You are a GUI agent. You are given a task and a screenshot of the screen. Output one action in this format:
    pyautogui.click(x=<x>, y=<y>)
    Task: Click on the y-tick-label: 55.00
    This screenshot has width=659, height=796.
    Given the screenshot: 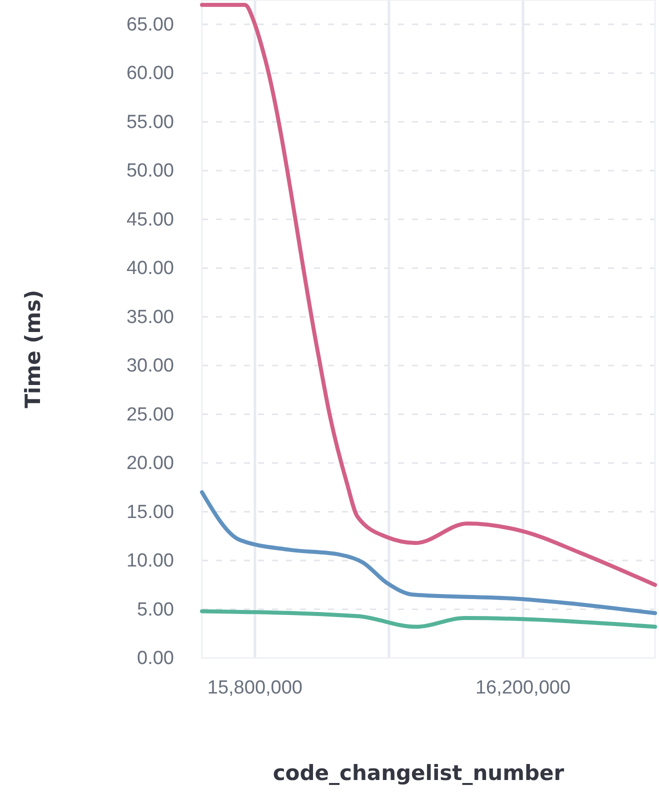 What is the action you would take?
    pyautogui.click(x=150, y=122)
    